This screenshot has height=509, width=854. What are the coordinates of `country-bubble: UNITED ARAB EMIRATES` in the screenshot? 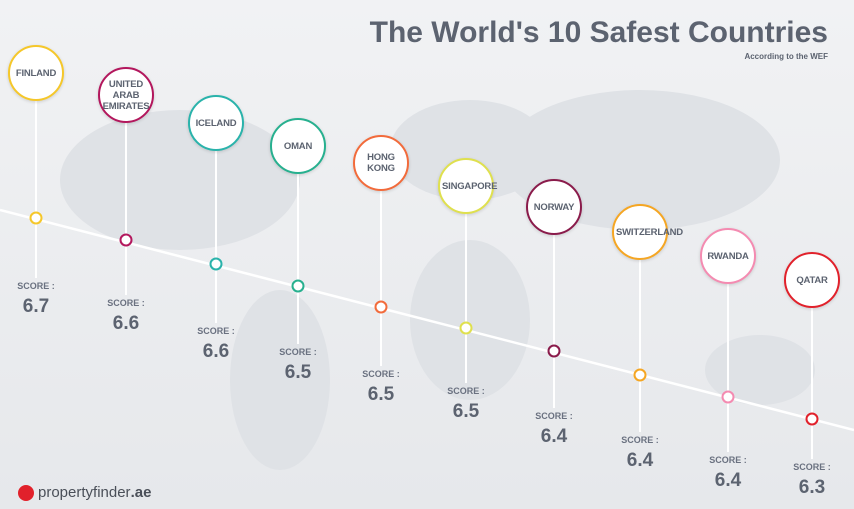 It's located at (126, 95).